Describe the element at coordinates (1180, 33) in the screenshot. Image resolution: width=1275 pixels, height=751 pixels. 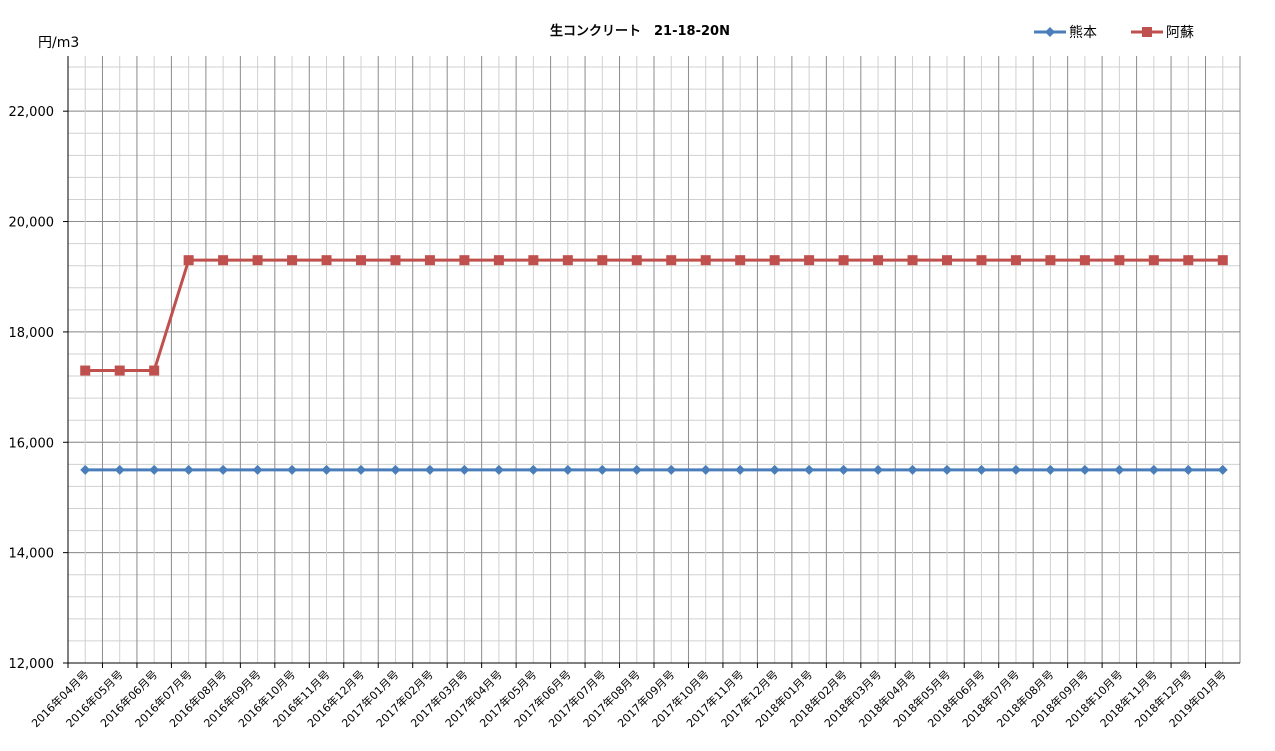
I see `legend-label: 阿蘇` at that location.